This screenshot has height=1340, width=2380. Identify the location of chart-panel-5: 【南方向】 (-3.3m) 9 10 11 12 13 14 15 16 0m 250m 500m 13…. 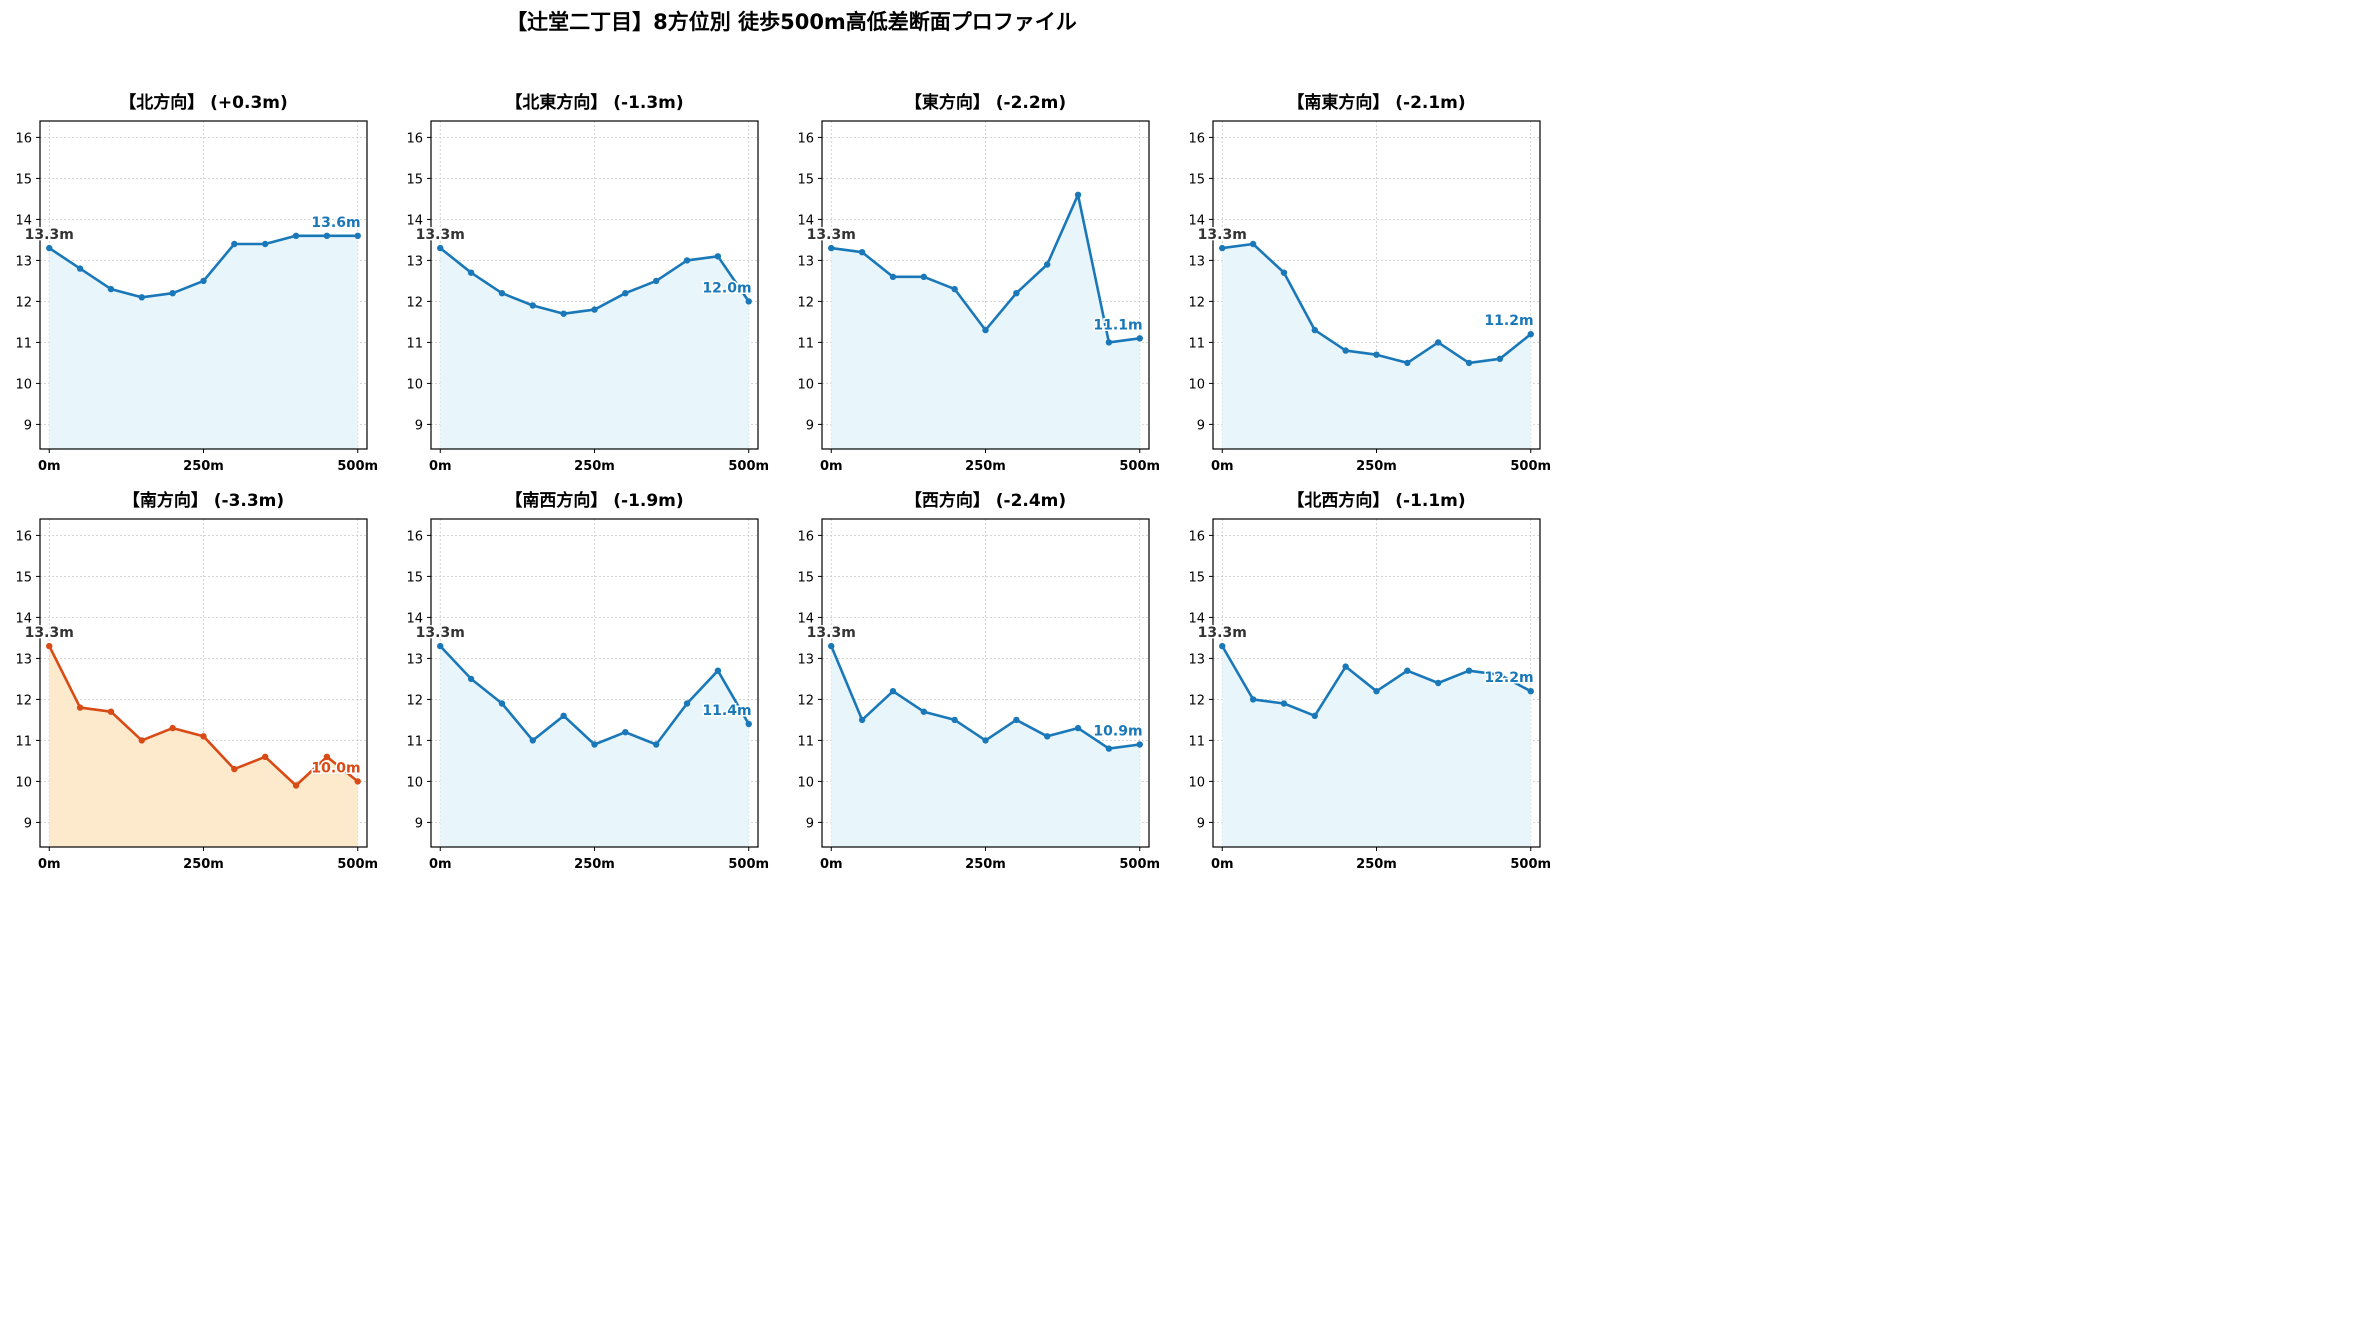
(196, 681).